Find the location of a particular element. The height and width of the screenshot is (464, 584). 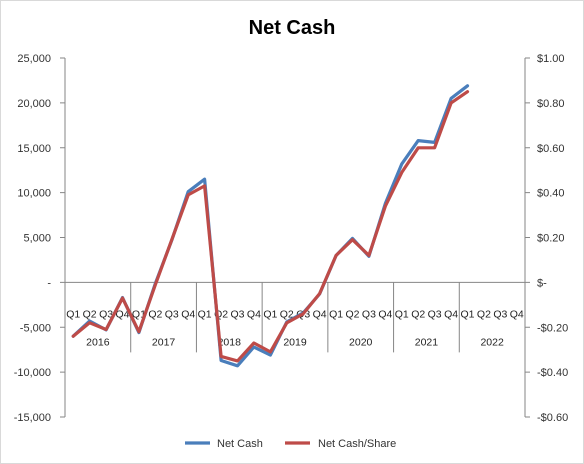

year-label: 2021 is located at coordinates (427, 342).